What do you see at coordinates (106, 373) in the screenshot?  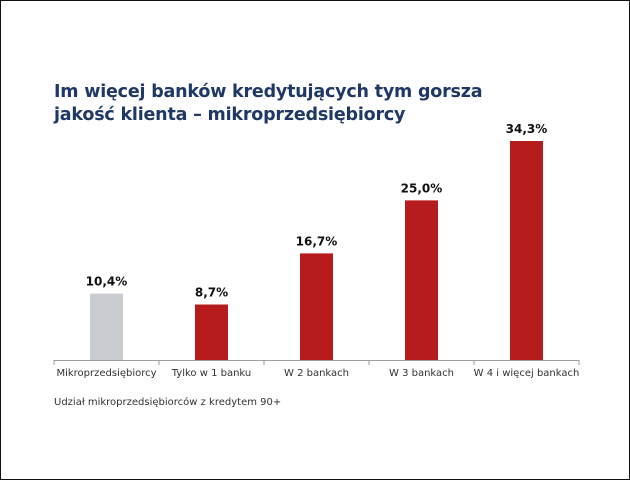 I see `category-label-1: Mikroprzedsiębiorcy` at bounding box center [106, 373].